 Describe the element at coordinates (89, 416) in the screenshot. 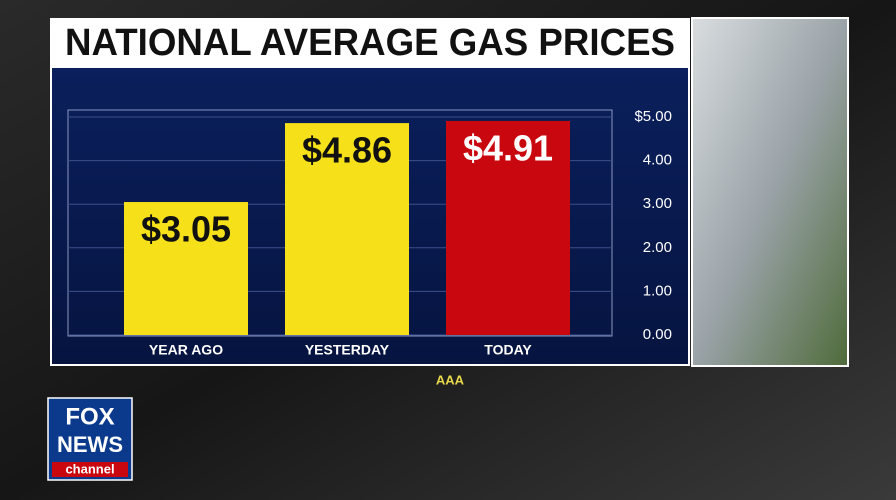

I see `logo-text: FOX` at that location.